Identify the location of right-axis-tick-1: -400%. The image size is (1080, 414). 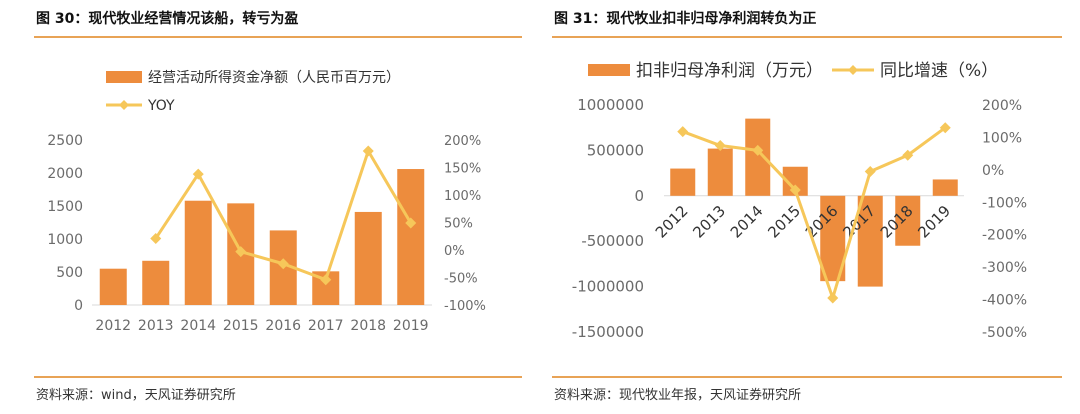
(1004, 301).